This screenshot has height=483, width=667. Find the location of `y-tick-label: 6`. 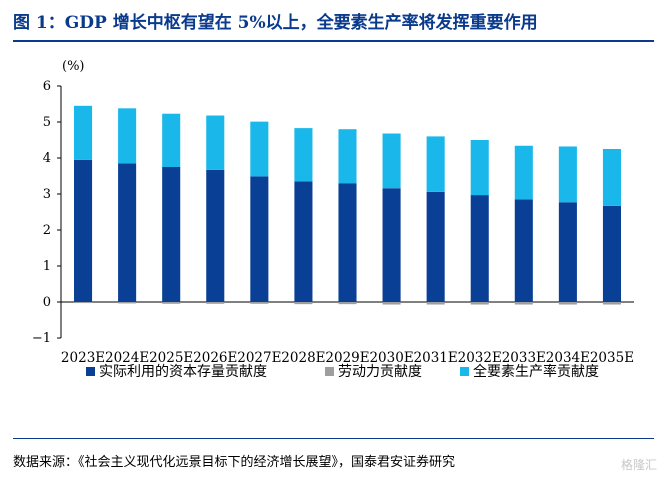

y-tick-label: 6 is located at coordinates (47, 86).